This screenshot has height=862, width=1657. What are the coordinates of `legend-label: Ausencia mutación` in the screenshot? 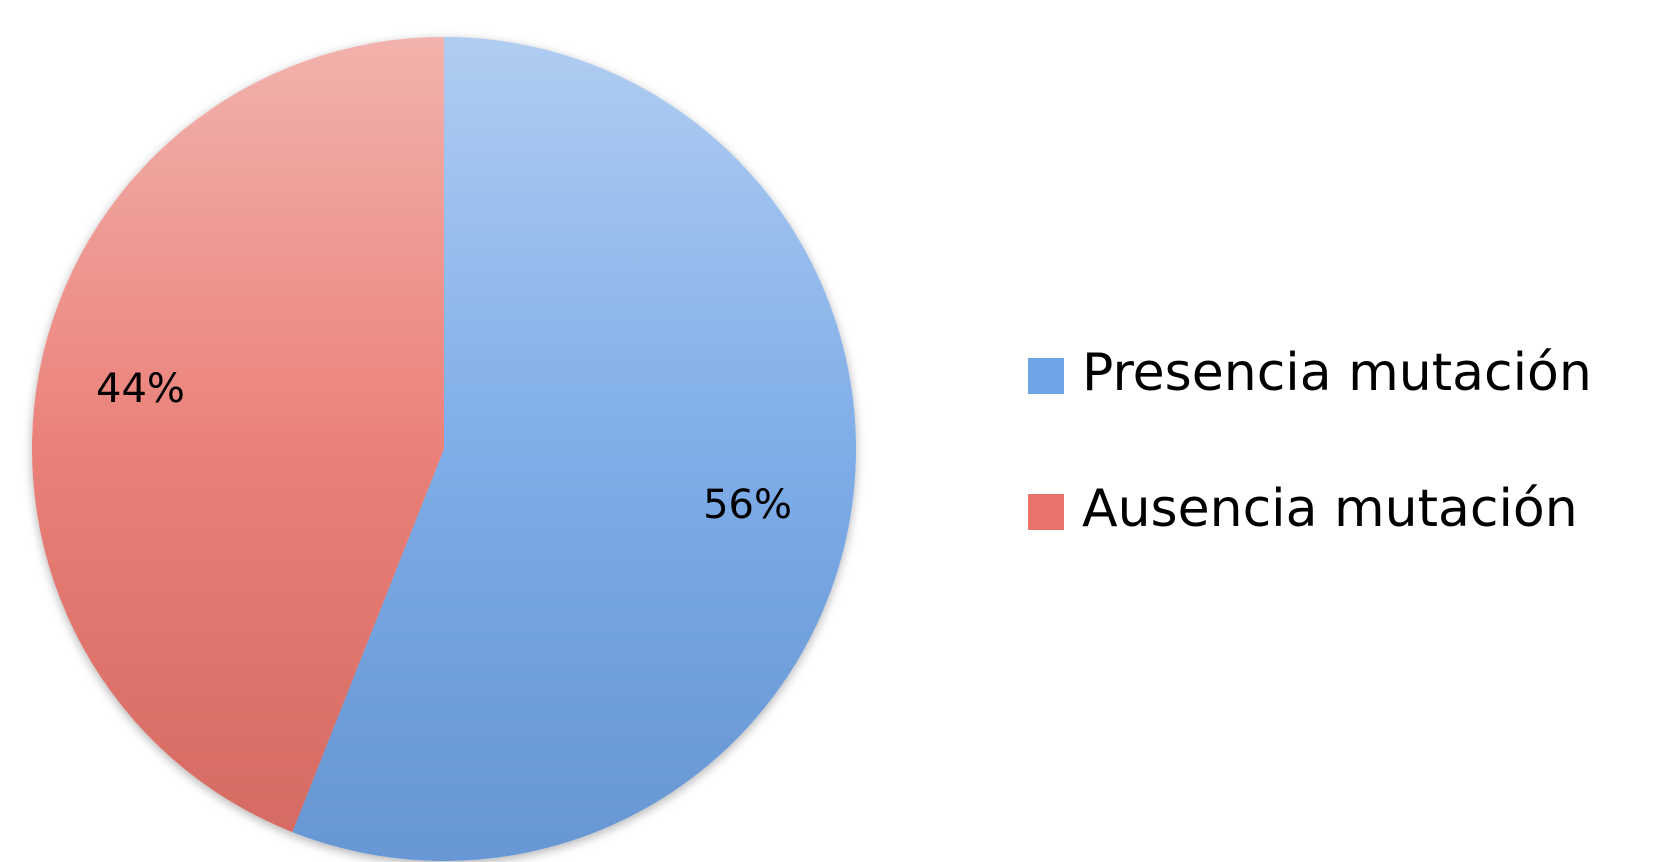 It's located at (1330, 509).